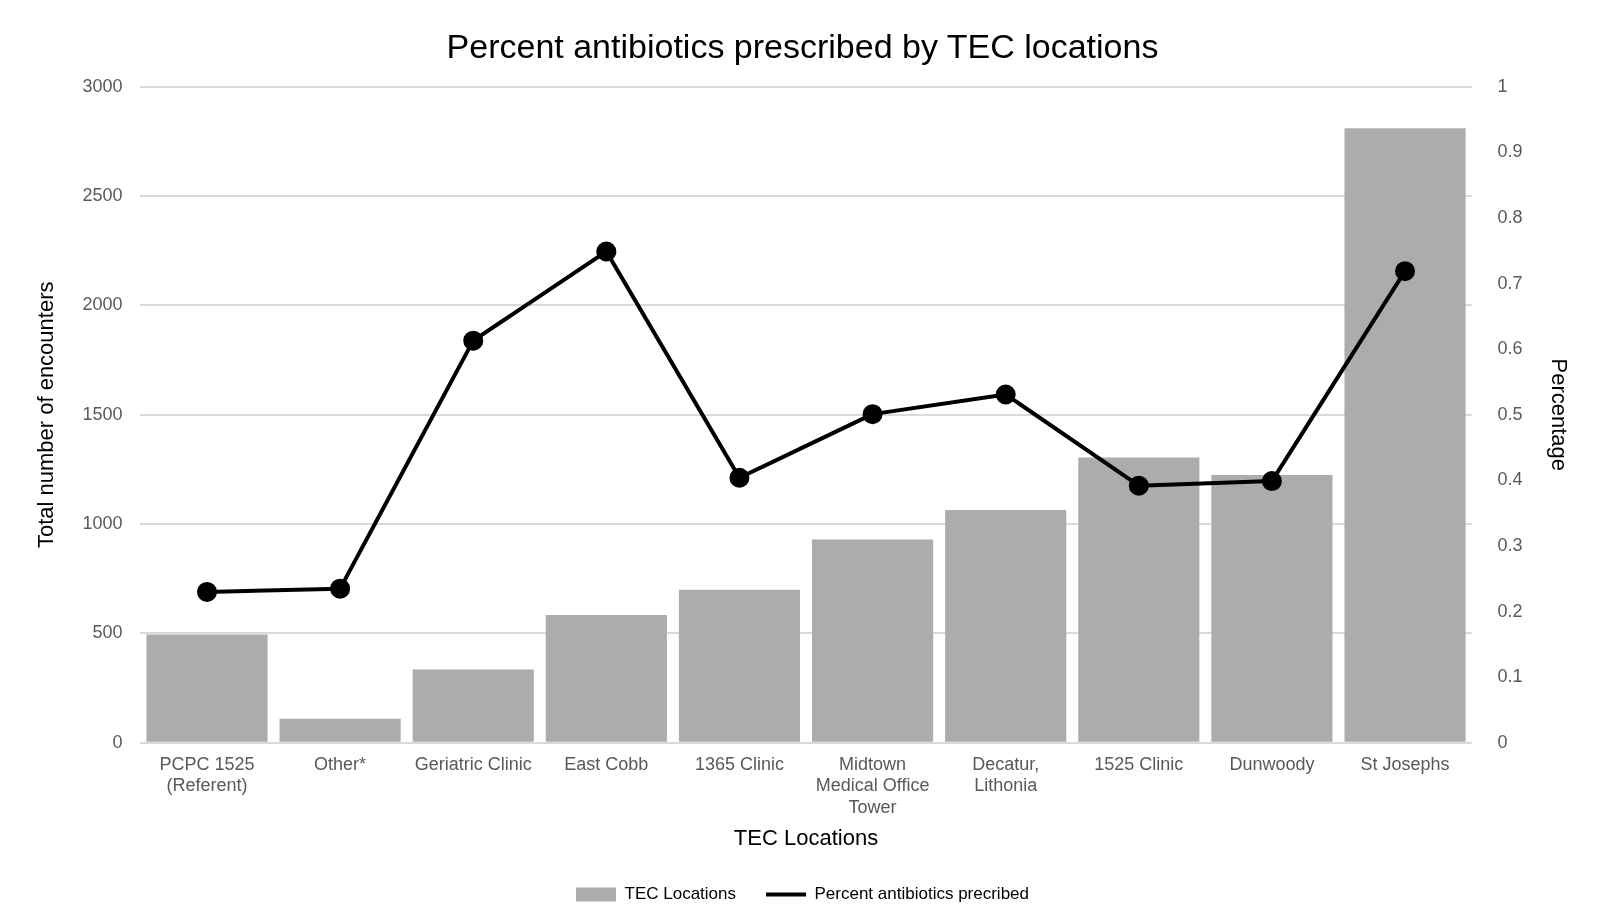 Image resolution: width=1615 pixels, height=923 pixels. I want to click on x-tick-label: St Josephs, so click(1405, 763).